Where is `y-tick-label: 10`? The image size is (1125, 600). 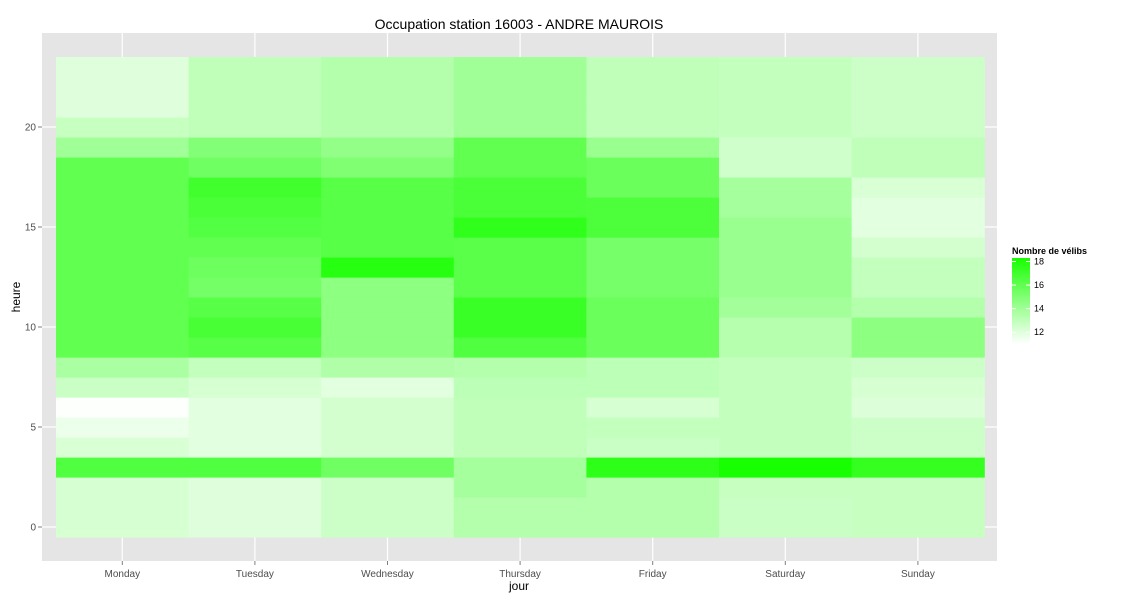
y-tick-label: 10 is located at coordinates (31, 328).